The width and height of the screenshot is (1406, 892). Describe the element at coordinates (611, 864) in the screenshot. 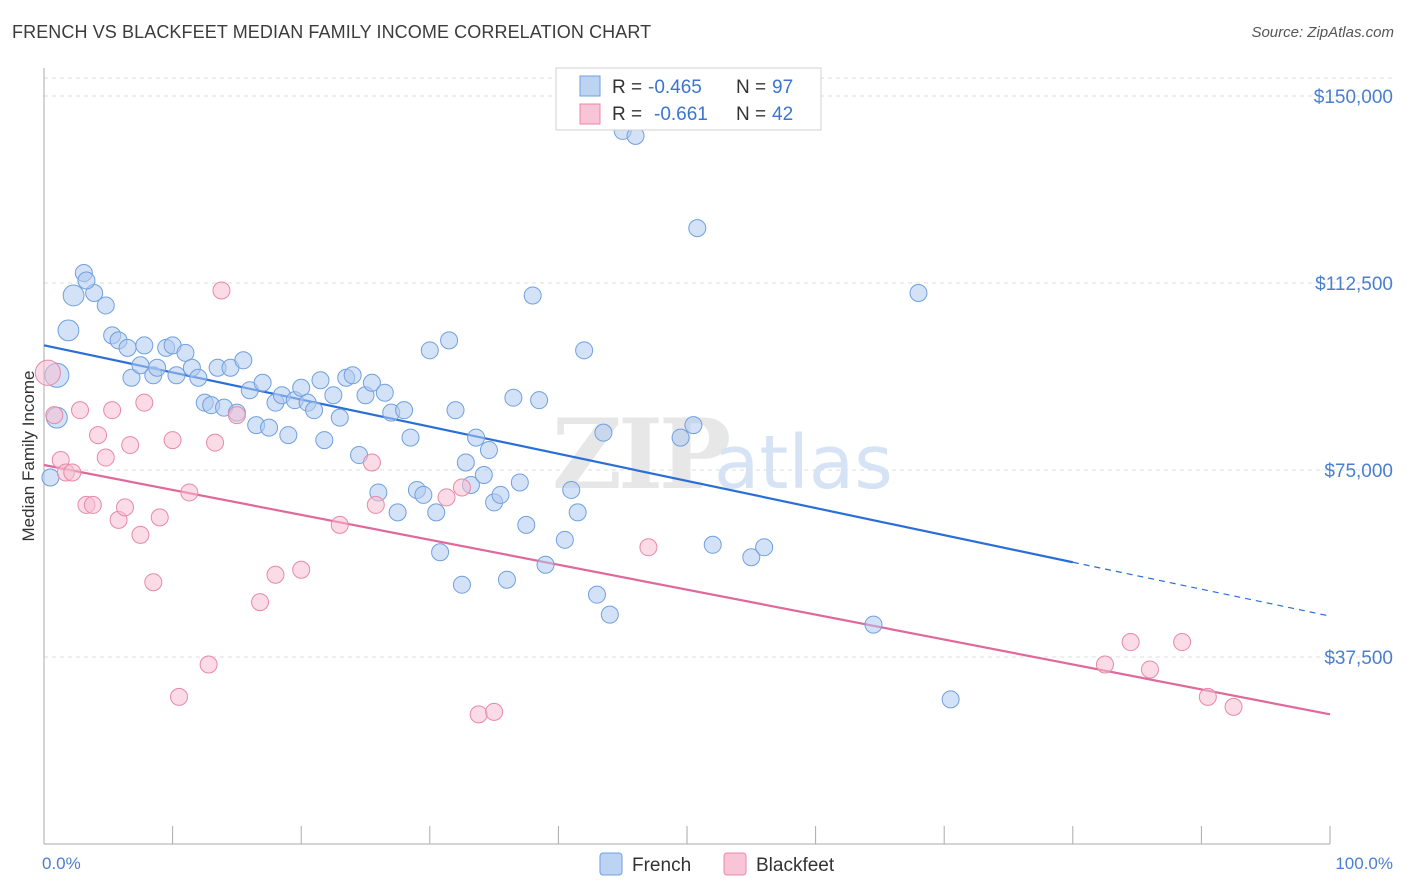

I see `bottom-legend-swatch-french` at that location.